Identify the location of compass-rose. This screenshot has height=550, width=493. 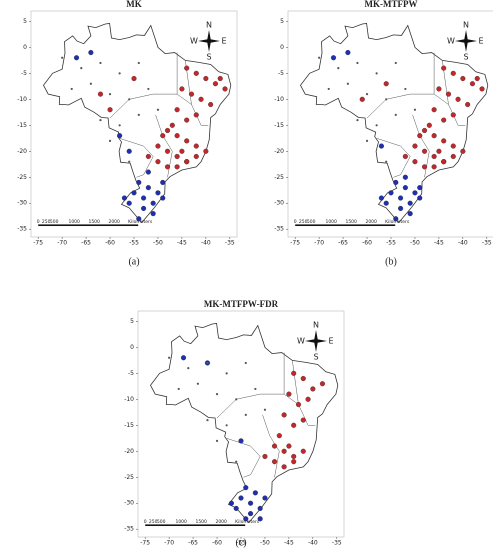
(316, 341).